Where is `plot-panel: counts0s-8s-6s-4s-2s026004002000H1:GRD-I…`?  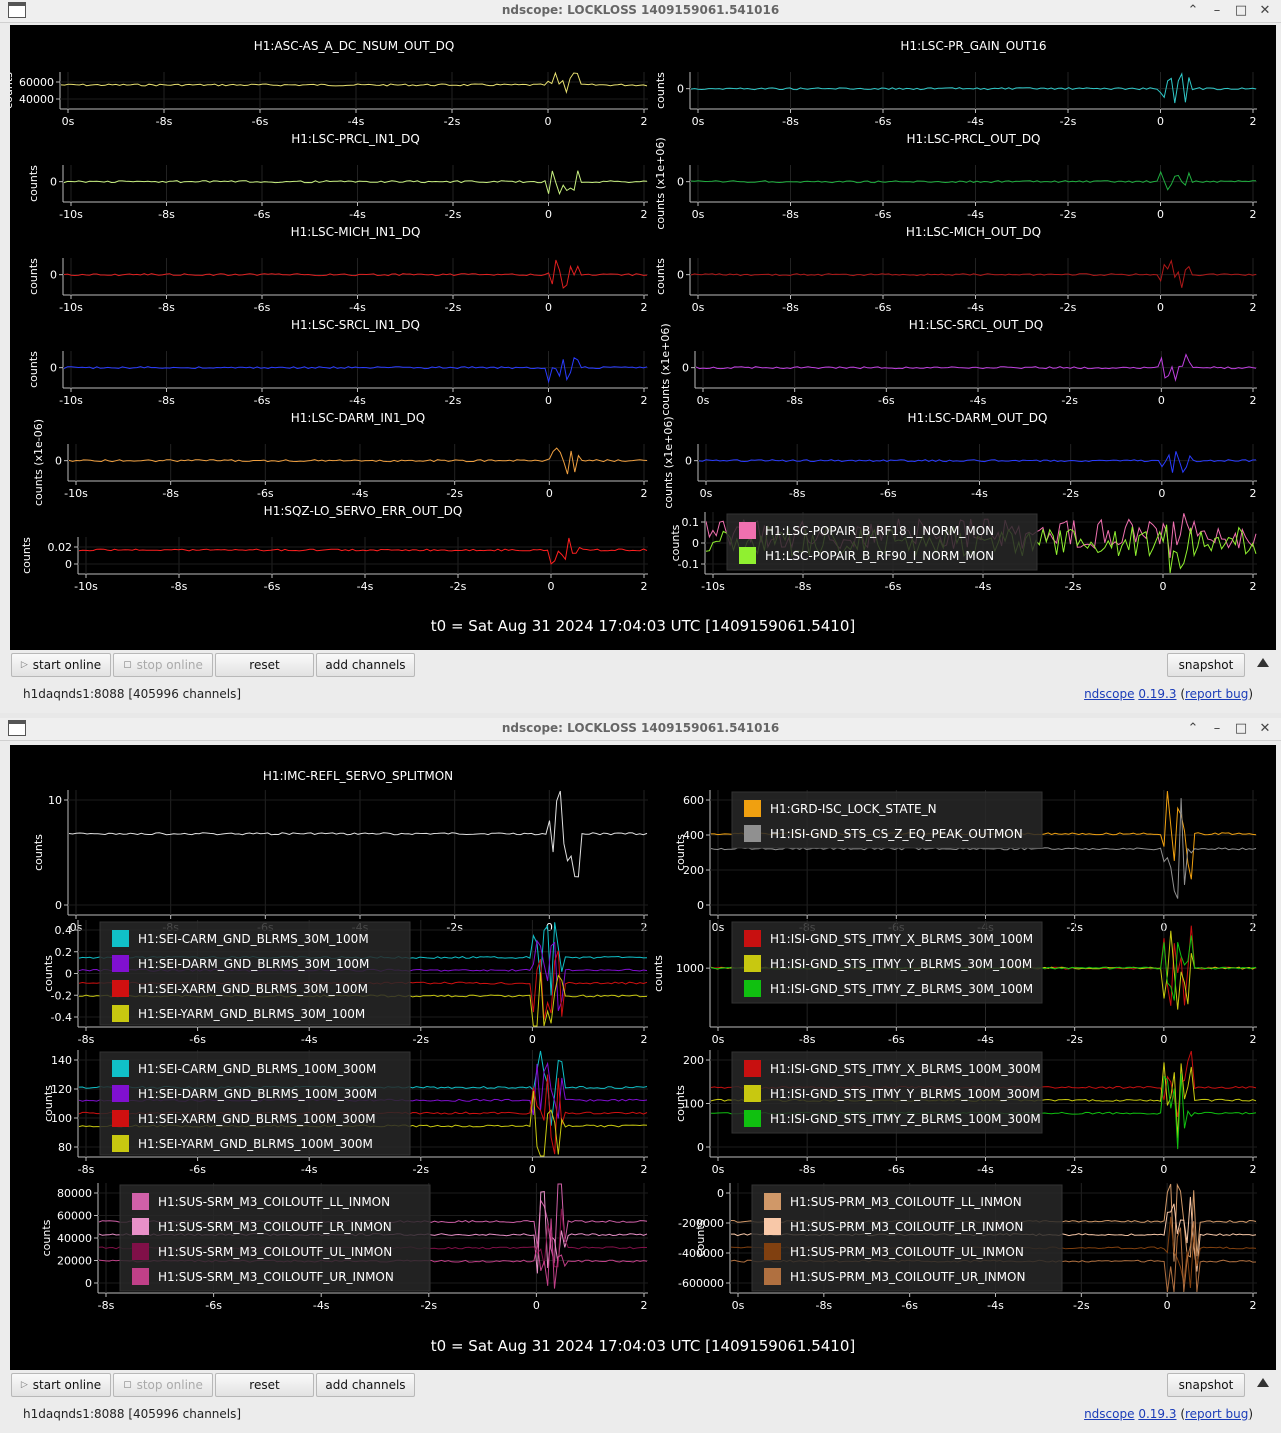
plot-panel: counts0s-8s-6s-4s-2s026004002000H1:GRD-I… is located at coordinates (965, 862).